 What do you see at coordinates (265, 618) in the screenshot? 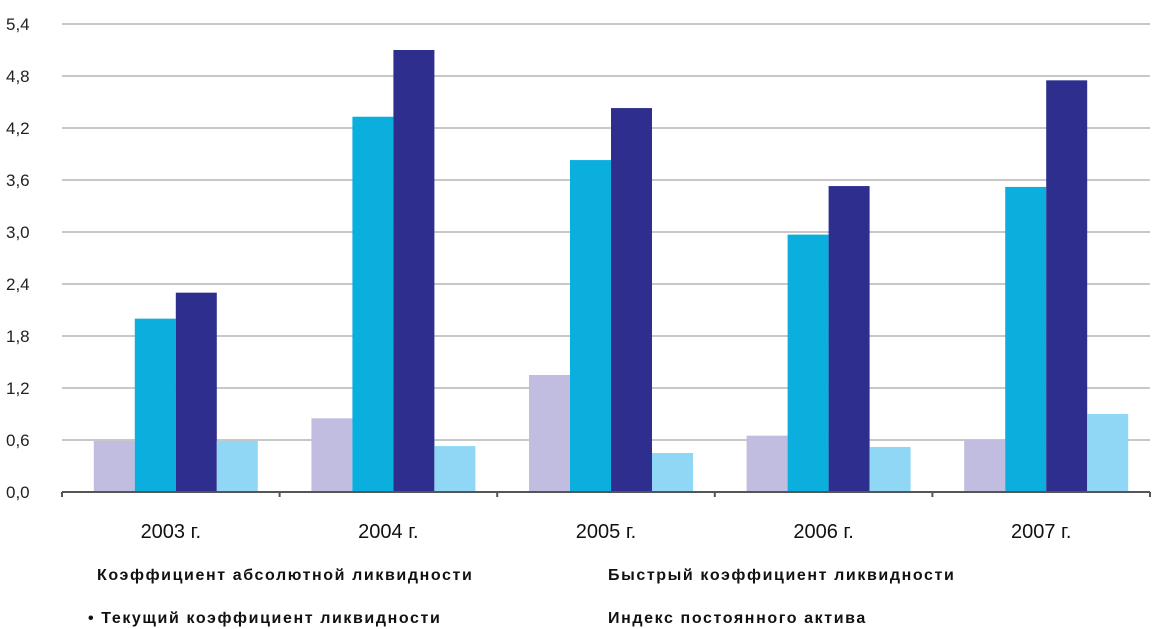
I see `legend-item-current-liquidity: • Текущий коэффициент ликвидности` at bounding box center [265, 618].